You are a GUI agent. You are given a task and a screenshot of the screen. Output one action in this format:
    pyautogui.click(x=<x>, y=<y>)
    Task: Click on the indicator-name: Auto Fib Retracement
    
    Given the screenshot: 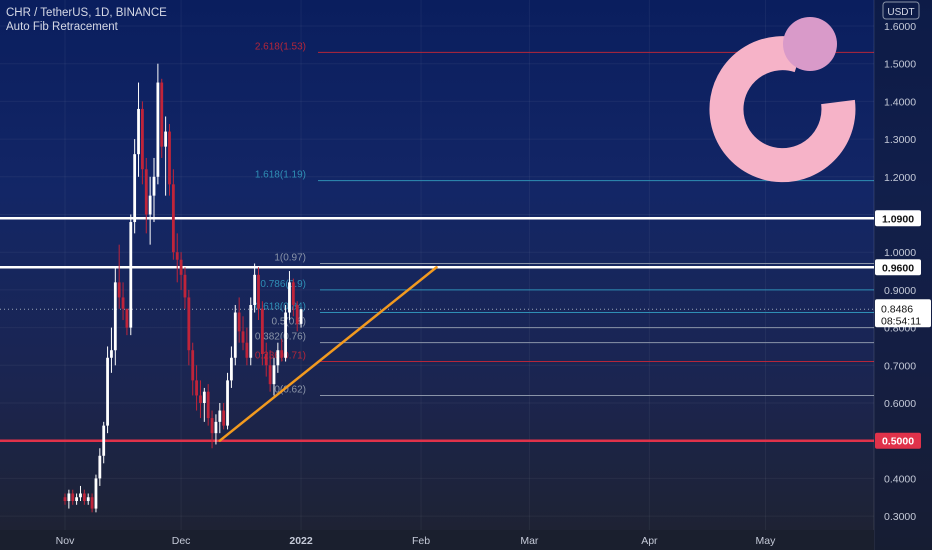 What is the action you would take?
    pyautogui.click(x=62, y=27)
    